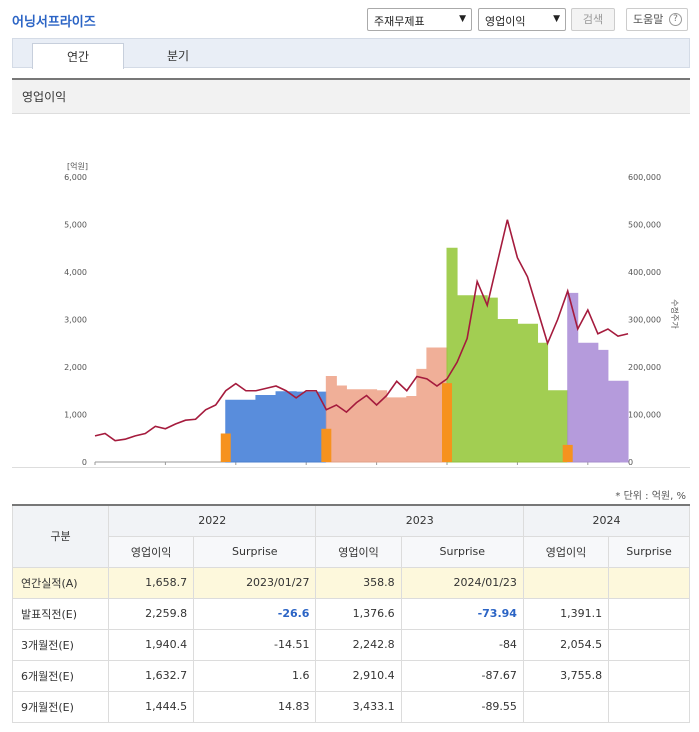 The image size is (699, 732). I want to click on table-row: 3개월전(E) 1,940.4 -14.51 2,242.8 -84 2,054.5, so click(351, 644).